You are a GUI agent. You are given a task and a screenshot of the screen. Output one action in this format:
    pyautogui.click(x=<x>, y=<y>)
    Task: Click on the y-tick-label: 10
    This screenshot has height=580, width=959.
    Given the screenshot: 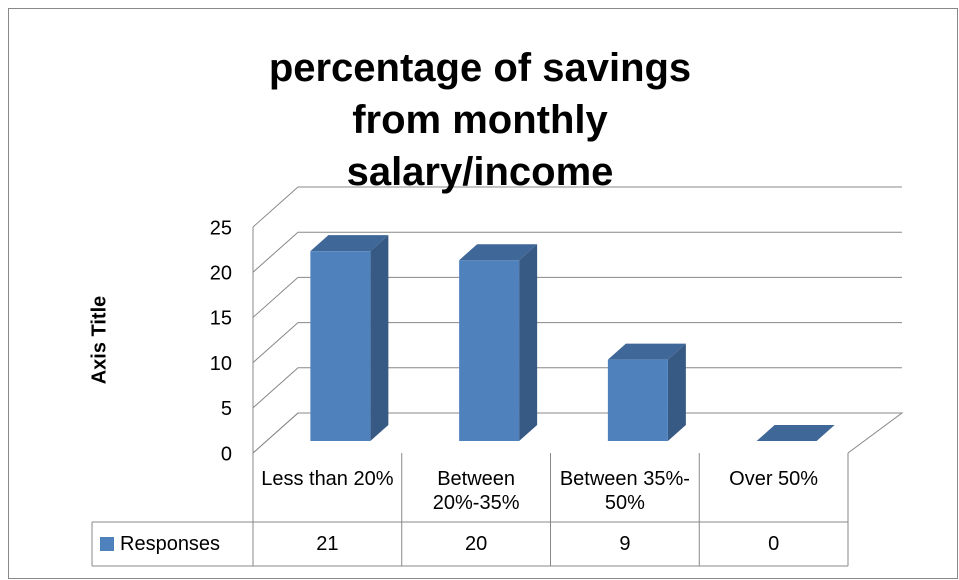 What is the action you would take?
    pyautogui.click(x=221, y=364)
    